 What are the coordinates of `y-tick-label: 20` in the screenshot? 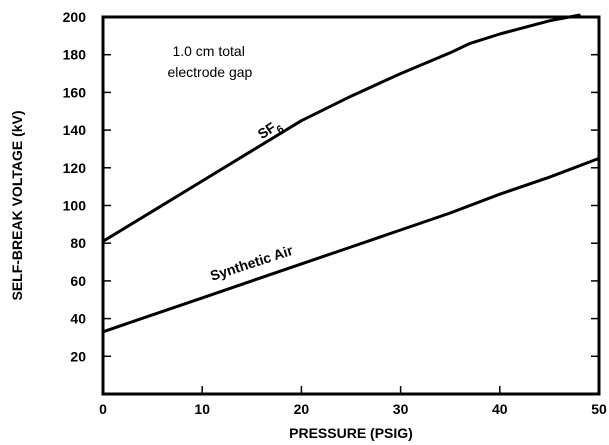 It's located at (78, 356).